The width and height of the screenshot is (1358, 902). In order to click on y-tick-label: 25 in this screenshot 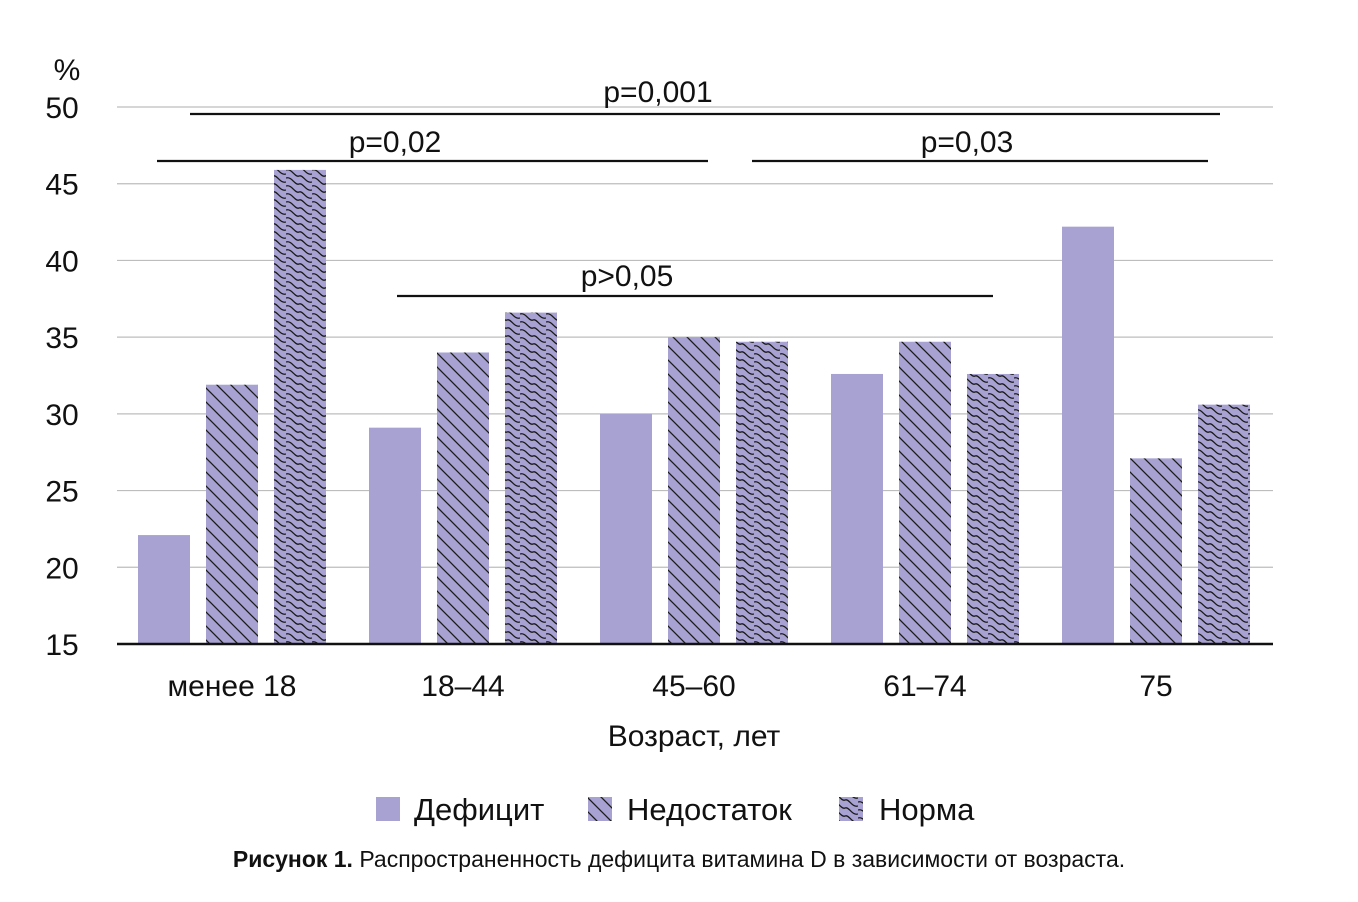, I will do `click(61, 492)`.